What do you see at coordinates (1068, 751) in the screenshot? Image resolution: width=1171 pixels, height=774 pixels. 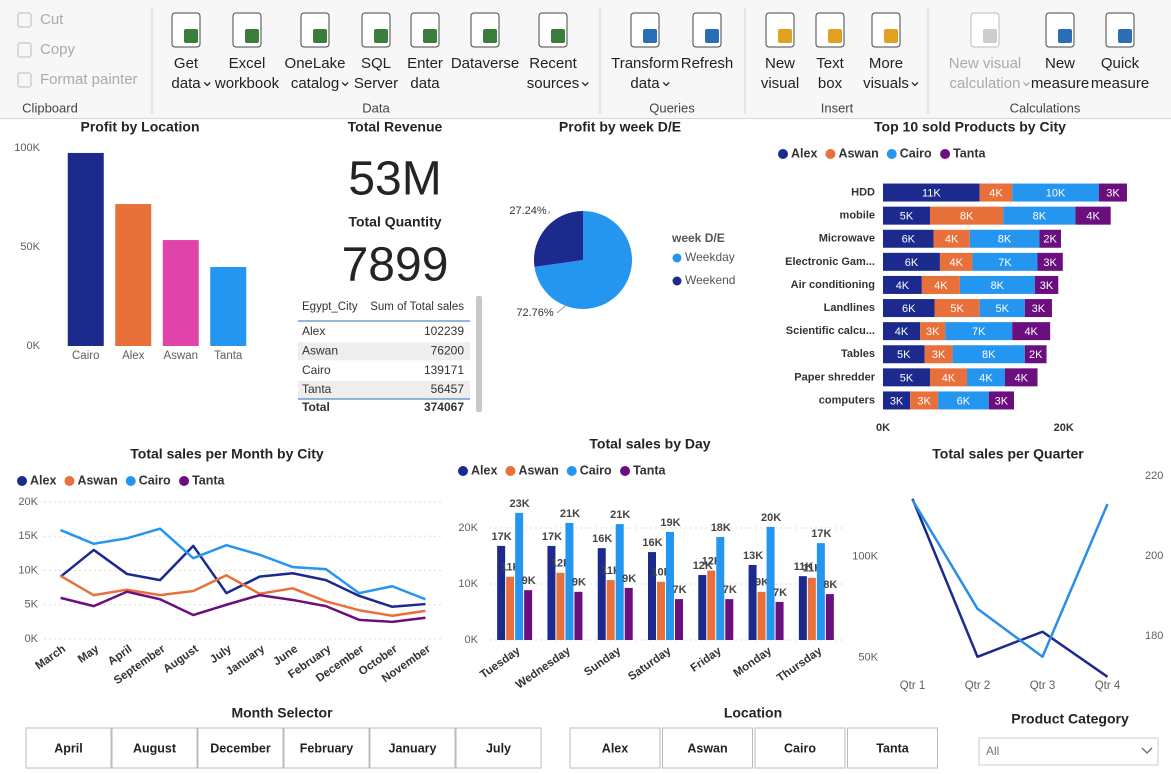 I see `slicer-dropdown: All` at bounding box center [1068, 751].